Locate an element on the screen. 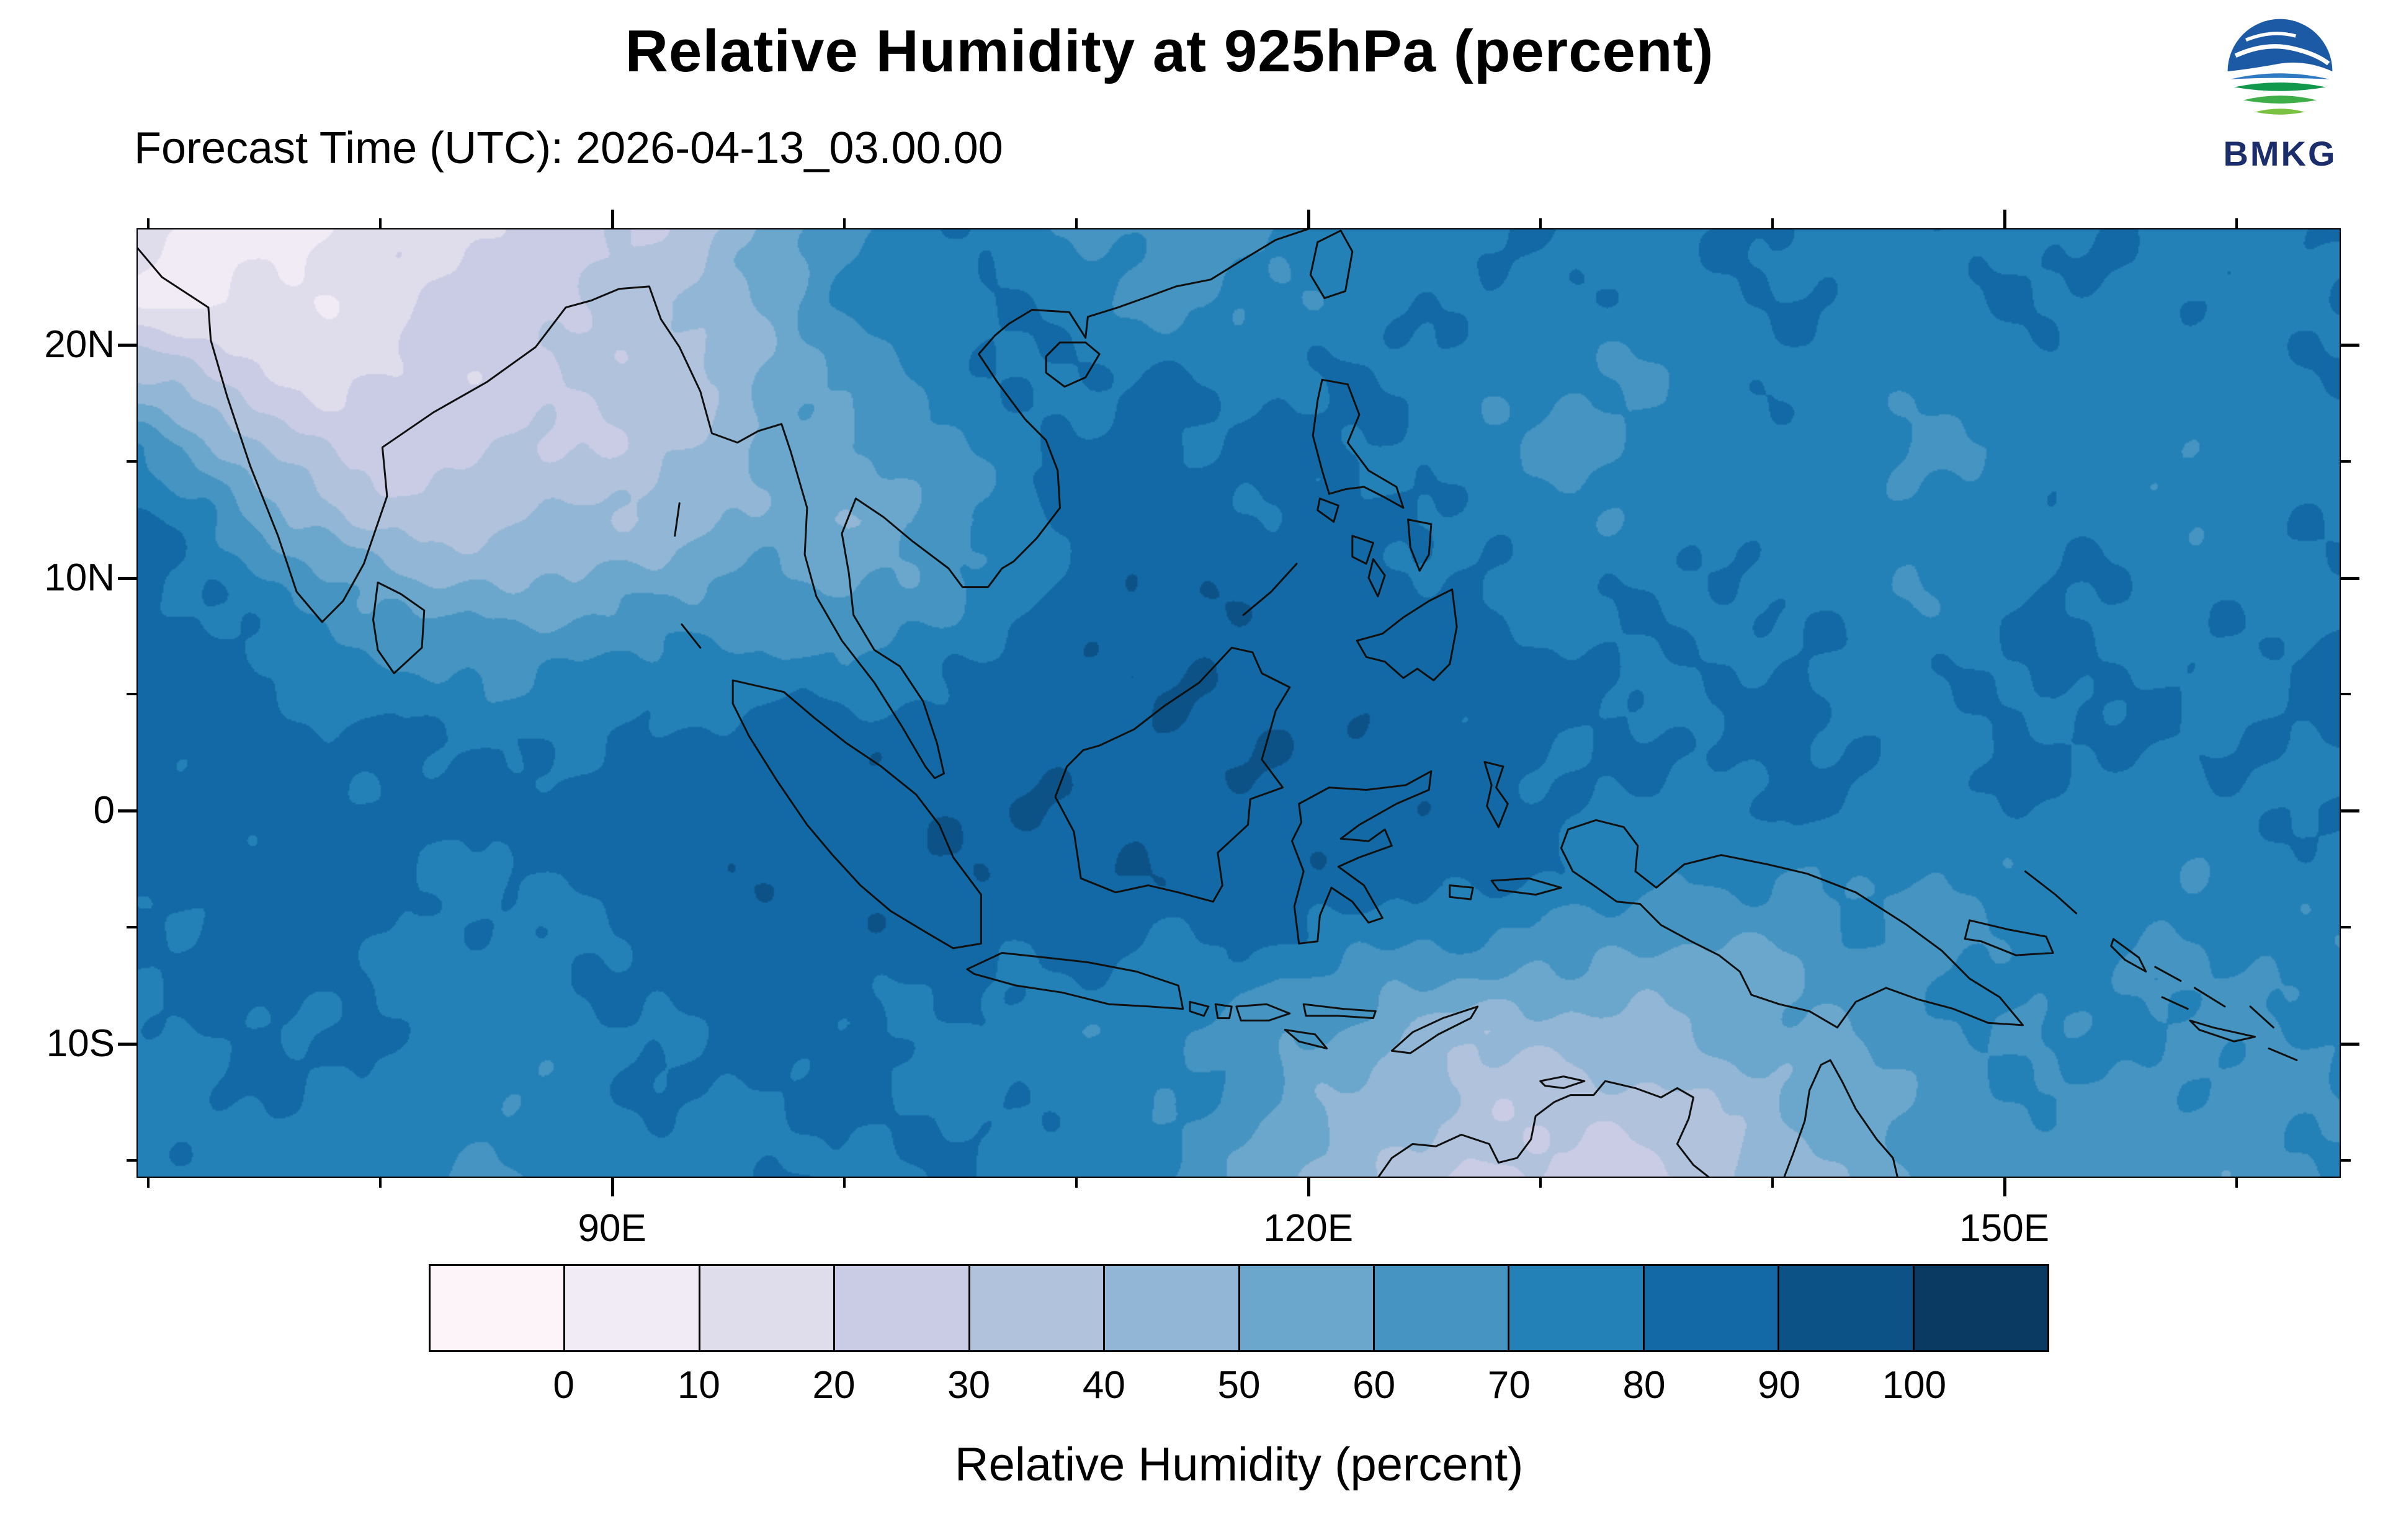  colorbar-tick-label: 30 is located at coordinates (969, 1386).